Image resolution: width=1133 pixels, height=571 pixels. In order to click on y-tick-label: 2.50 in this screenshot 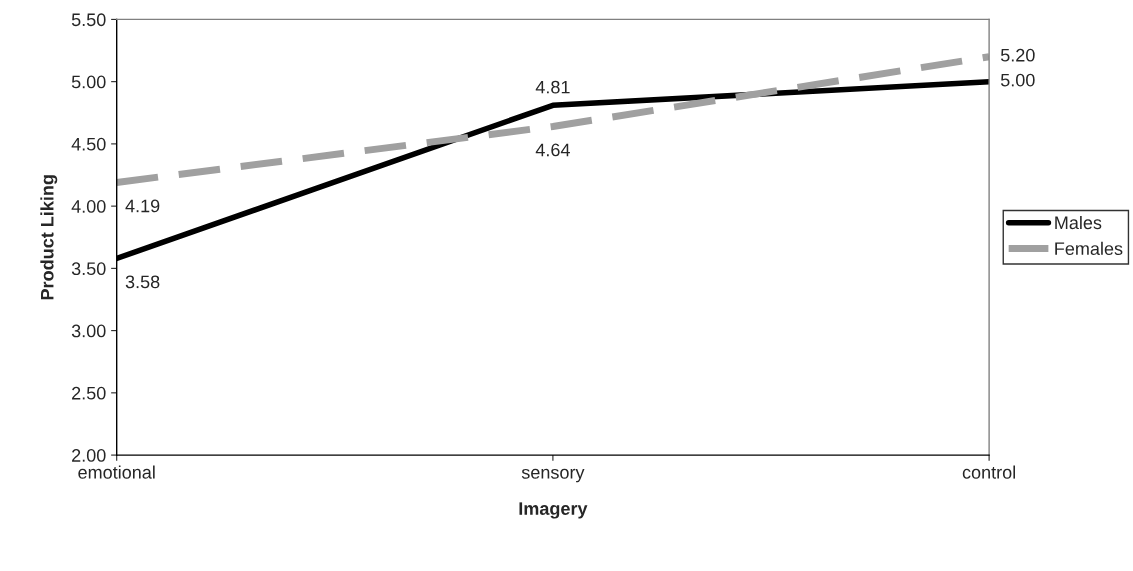, I will do `click(89, 393)`.